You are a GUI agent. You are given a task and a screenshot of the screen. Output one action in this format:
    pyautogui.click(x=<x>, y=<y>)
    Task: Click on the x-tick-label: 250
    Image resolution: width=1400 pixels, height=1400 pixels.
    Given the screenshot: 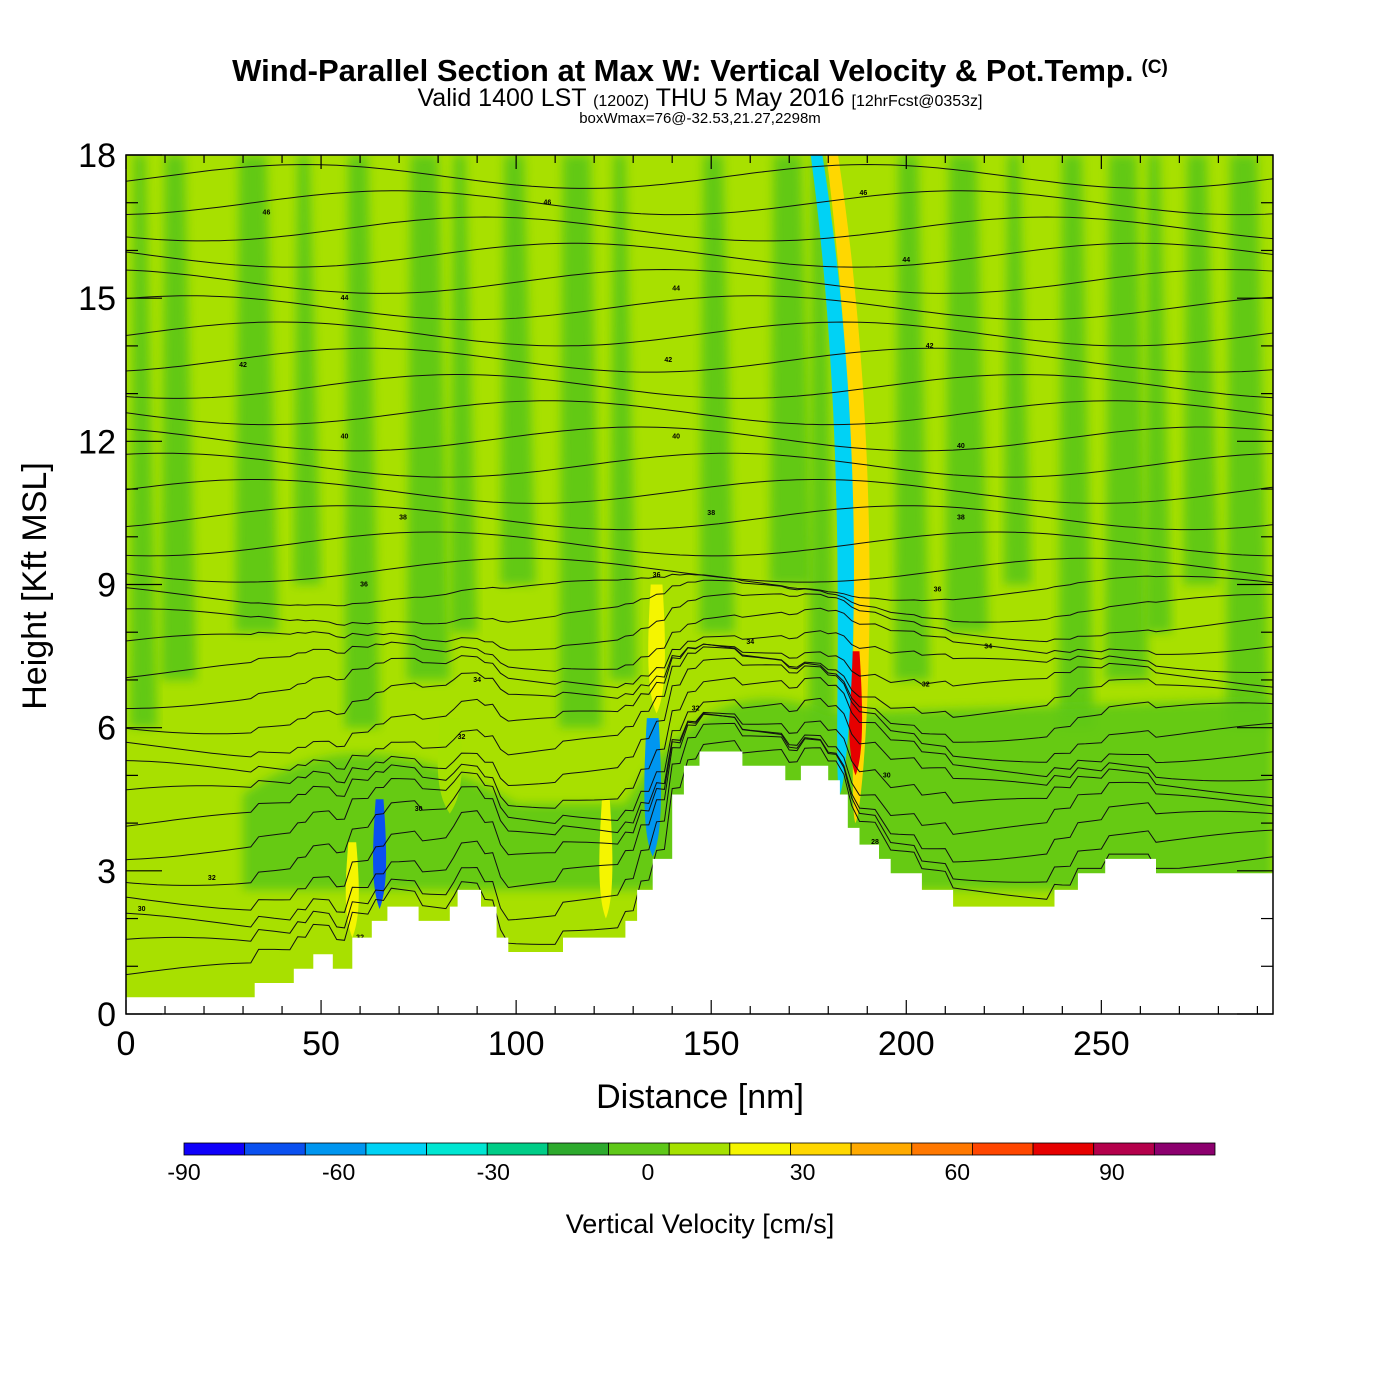 What is the action you would take?
    pyautogui.click(x=1101, y=1044)
    